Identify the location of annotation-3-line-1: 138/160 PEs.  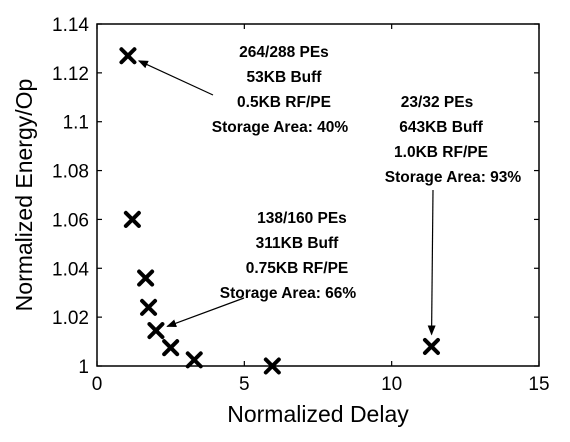
(302, 218).